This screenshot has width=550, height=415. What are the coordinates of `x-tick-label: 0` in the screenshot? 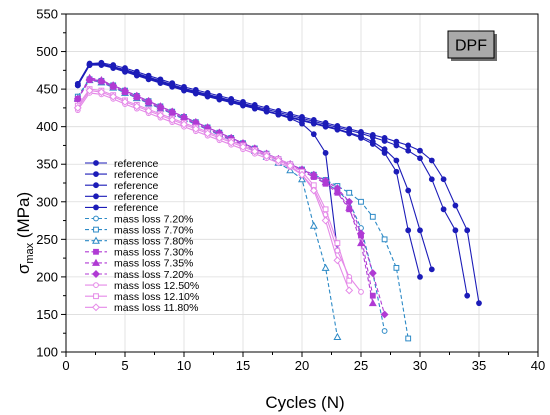 It's located at (65, 365).